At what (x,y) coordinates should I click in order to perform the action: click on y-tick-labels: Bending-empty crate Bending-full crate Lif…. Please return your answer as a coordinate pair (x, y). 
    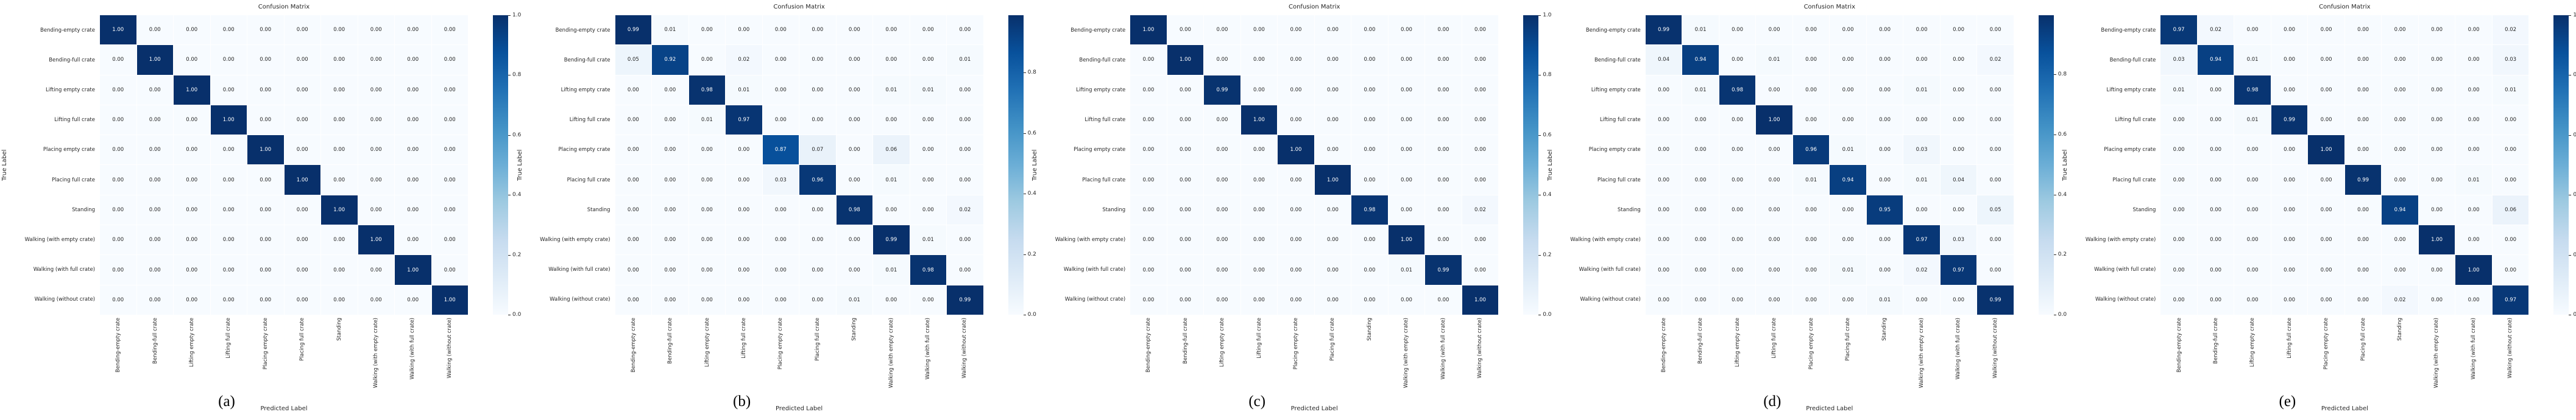
    Looking at the image, I should click on (1598, 165).